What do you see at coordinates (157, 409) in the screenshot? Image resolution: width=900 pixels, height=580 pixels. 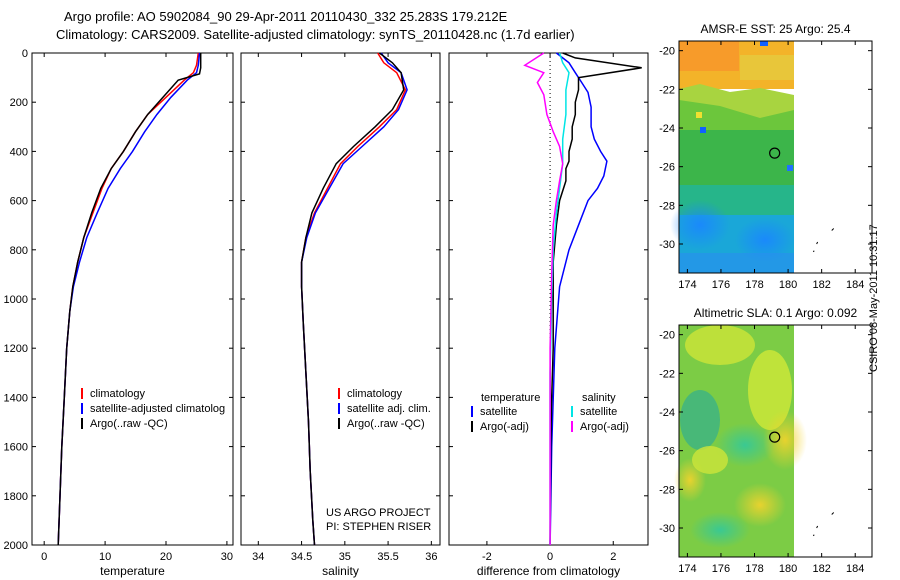 I see `legend-entry: satellite-adjusted climatolog` at bounding box center [157, 409].